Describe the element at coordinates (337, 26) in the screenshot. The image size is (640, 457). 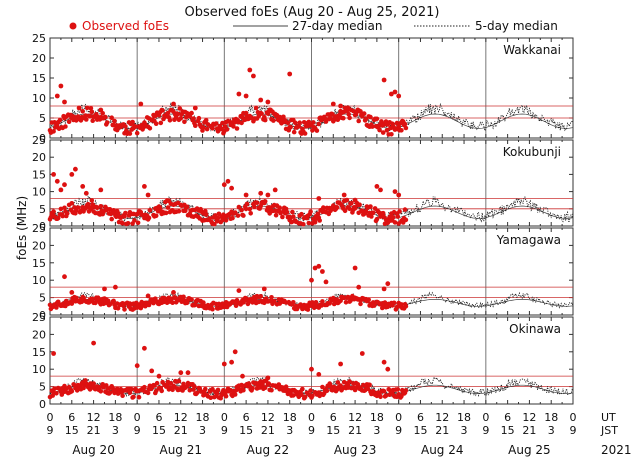
I see `legend-median27-label: 27-day median` at that location.